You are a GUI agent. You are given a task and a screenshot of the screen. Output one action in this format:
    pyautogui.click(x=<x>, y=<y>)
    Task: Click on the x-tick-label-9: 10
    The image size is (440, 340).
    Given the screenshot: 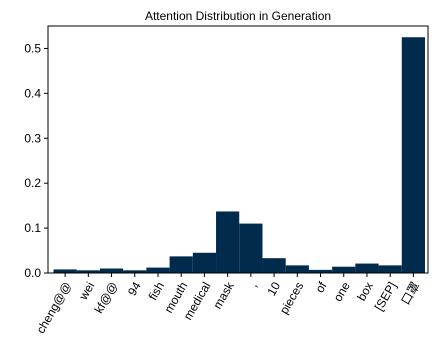 What is the action you would take?
    pyautogui.click(x=273, y=288)
    